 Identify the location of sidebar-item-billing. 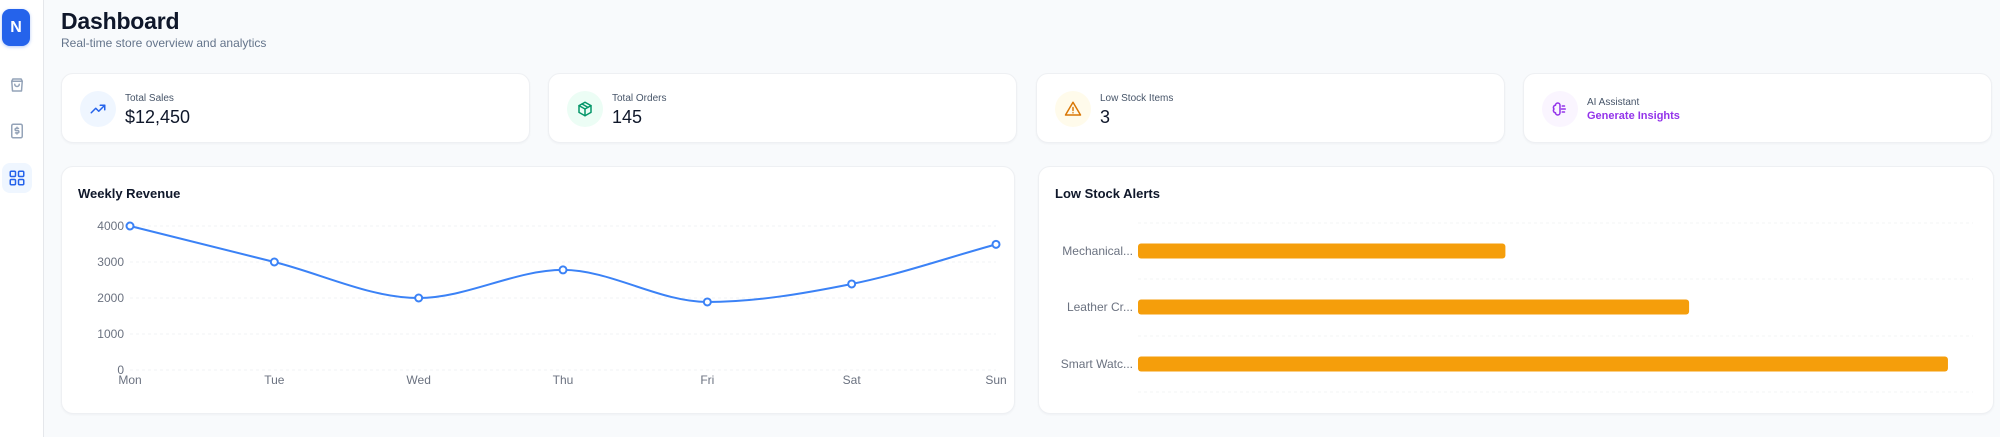
(17, 131).